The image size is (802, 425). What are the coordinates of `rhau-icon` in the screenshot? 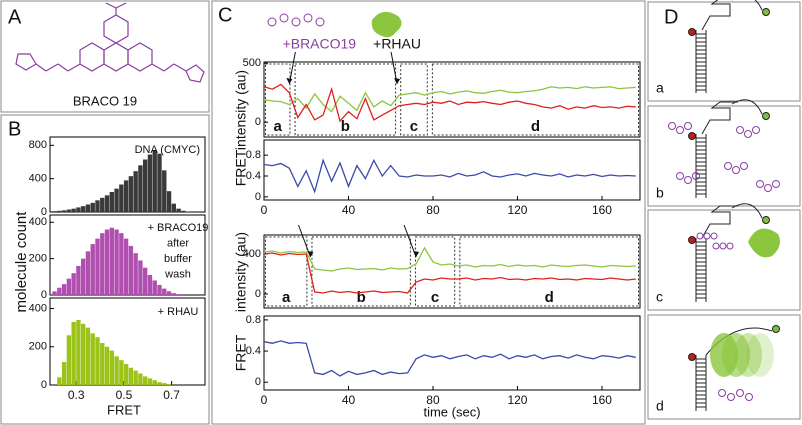 It's located at (386, 24).